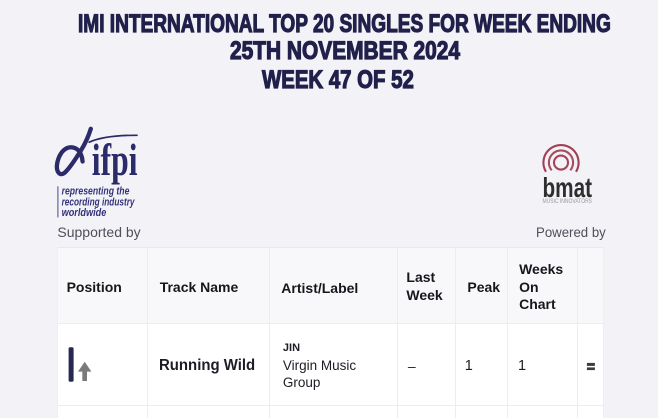 This screenshot has height=418, width=658. I want to click on svg-text: recording industry, so click(99, 202).